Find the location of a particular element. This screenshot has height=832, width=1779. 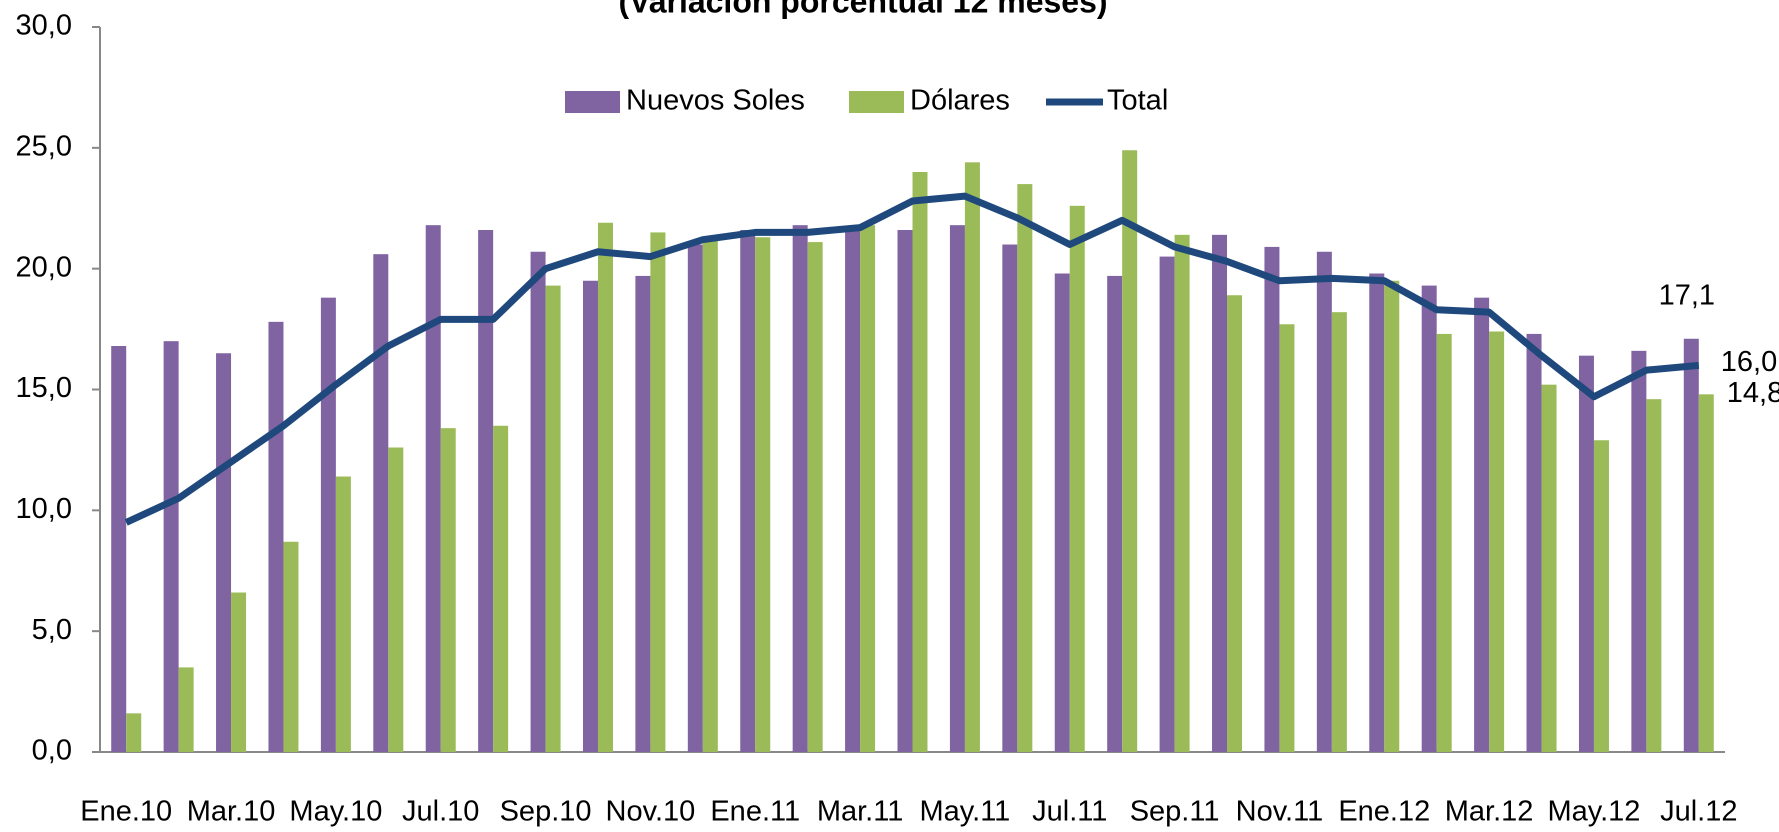

x-tick-label: May.10 is located at coordinates (335, 812).